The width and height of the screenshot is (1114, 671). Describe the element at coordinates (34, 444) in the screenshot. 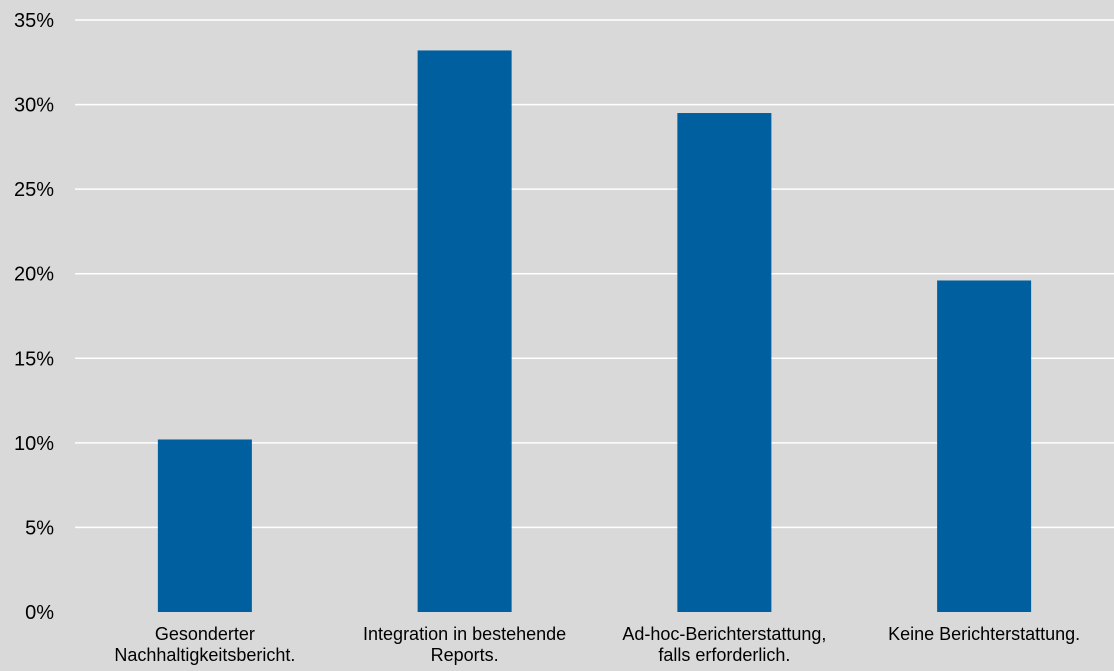

I see `y-tick-label: 10%` at that location.